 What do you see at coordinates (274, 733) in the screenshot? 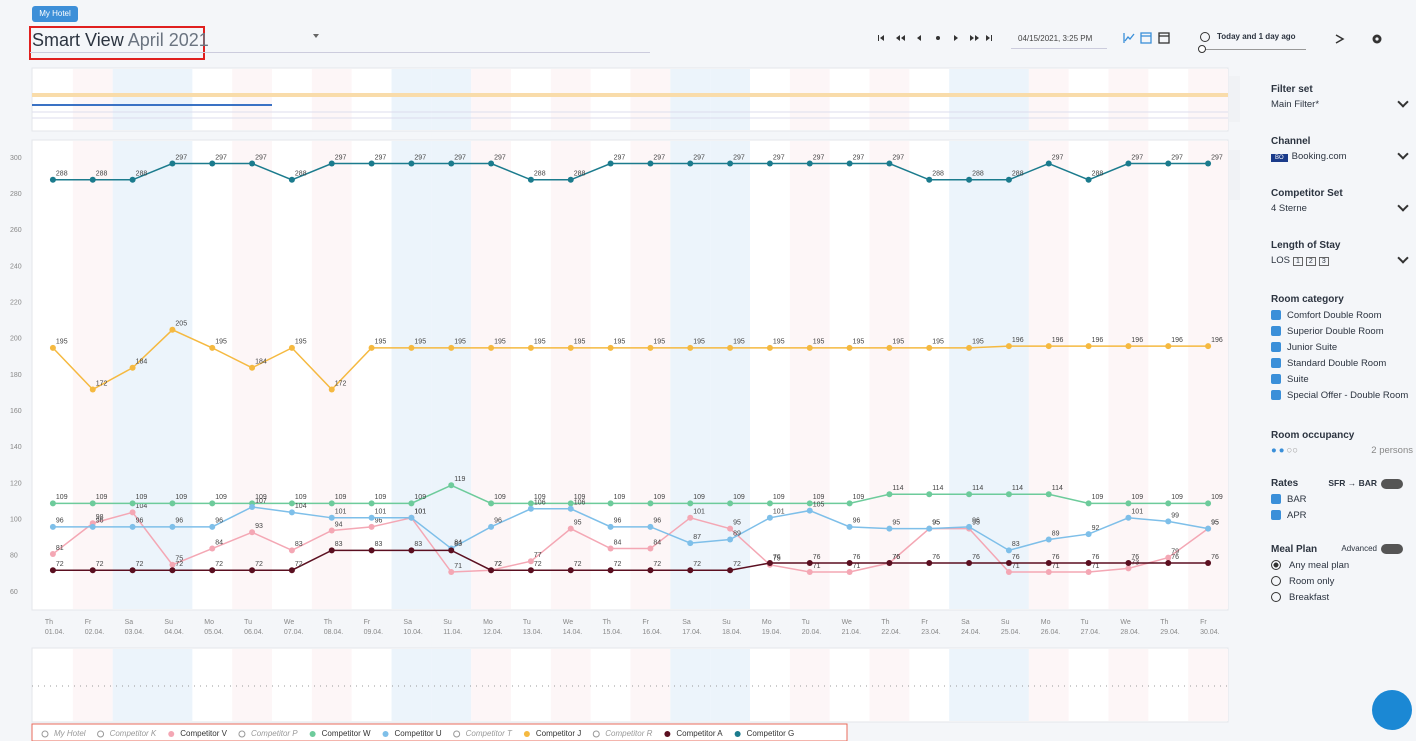
I see `legend-item: Competitor P` at bounding box center [274, 733].